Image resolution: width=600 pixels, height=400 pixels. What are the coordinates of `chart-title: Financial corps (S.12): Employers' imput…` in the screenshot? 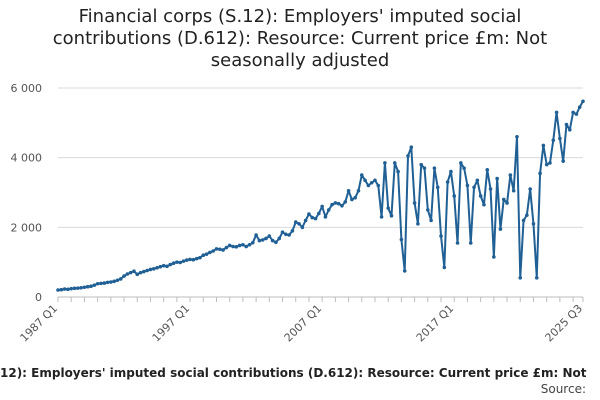 It's located at (300, 38).